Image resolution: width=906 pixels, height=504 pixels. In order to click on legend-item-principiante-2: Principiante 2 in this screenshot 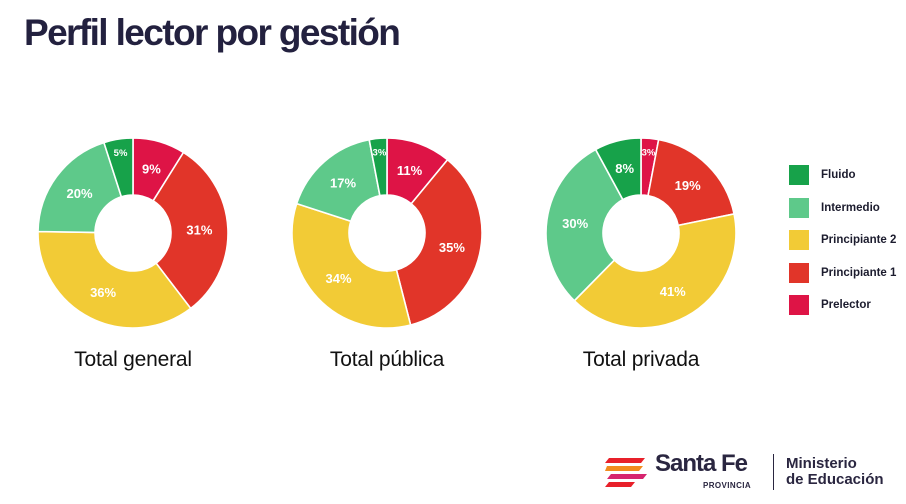, I will do `click(842, 240)`.